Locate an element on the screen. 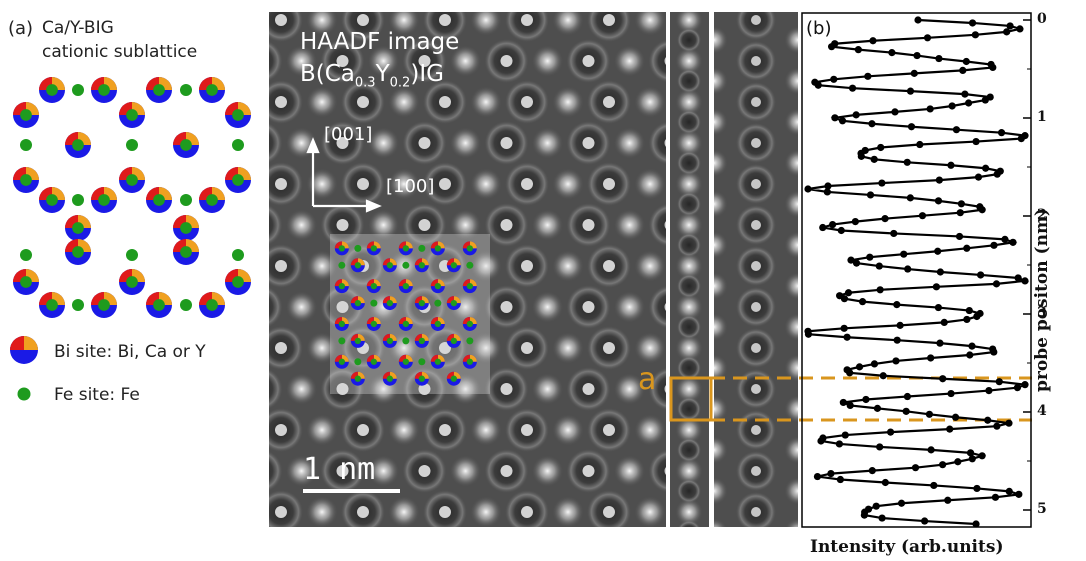 This screenshot has width=1086, height=561. y-tick-label: 2 is located at coordinates (1042, 215).